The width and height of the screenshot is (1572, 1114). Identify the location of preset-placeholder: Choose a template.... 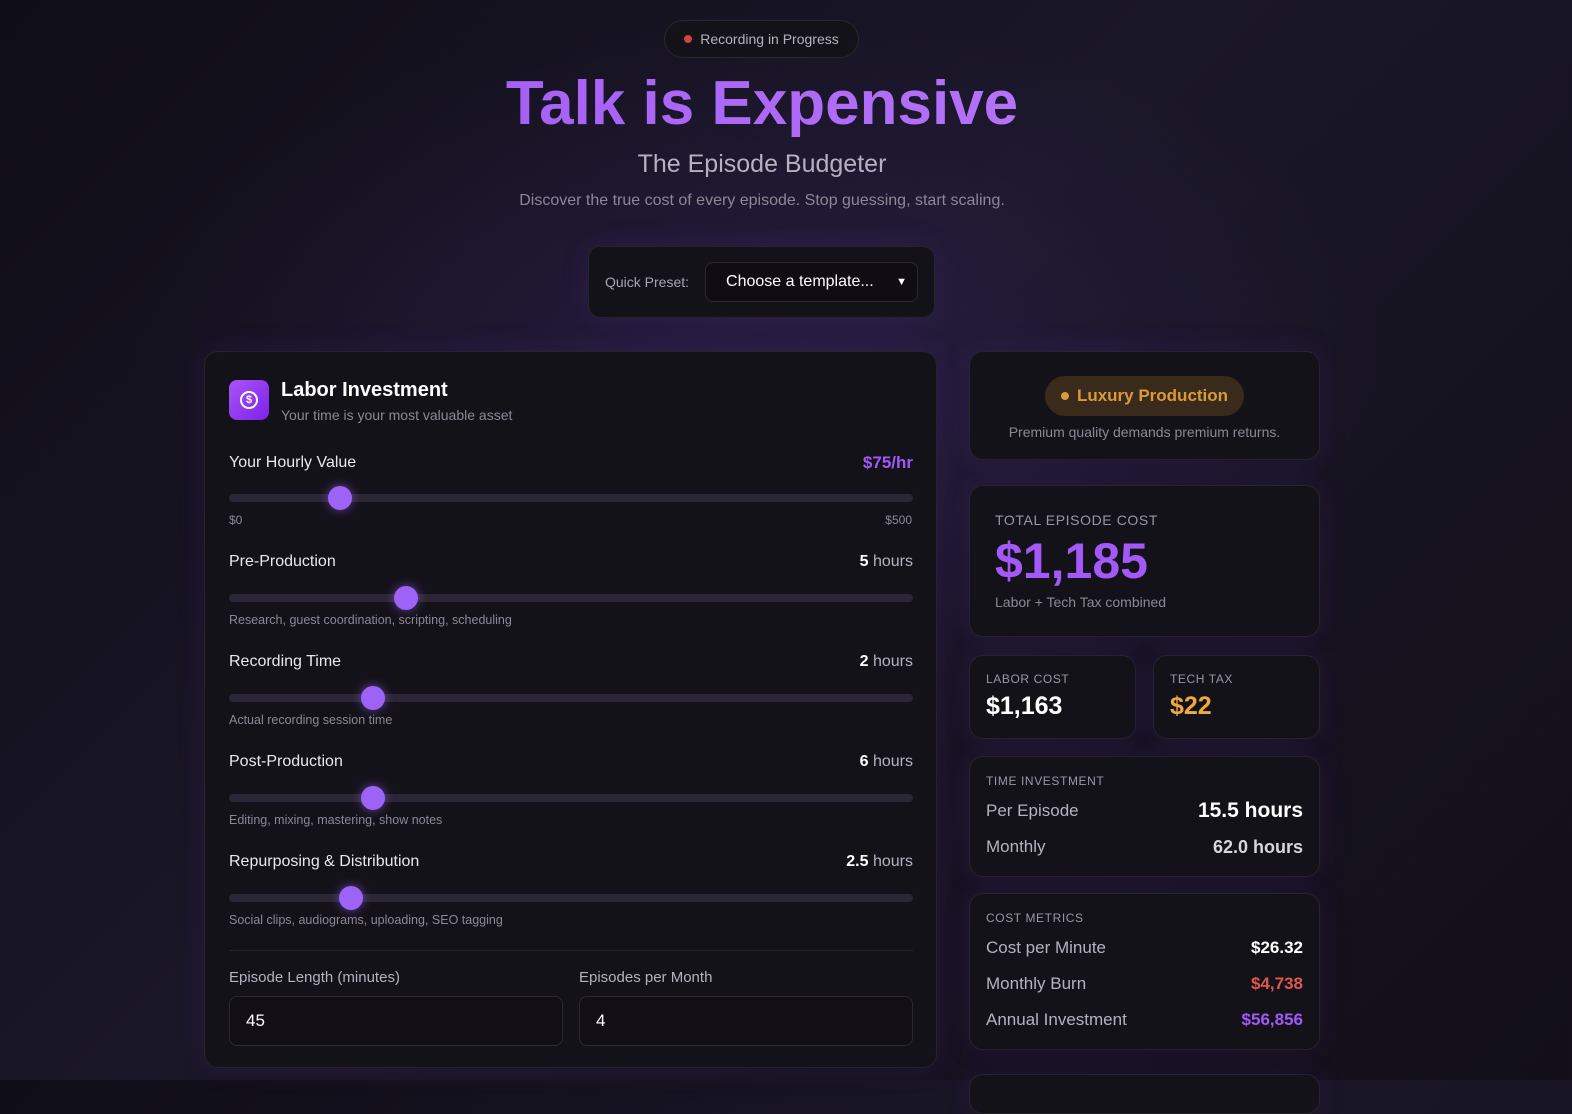
(800, 281).